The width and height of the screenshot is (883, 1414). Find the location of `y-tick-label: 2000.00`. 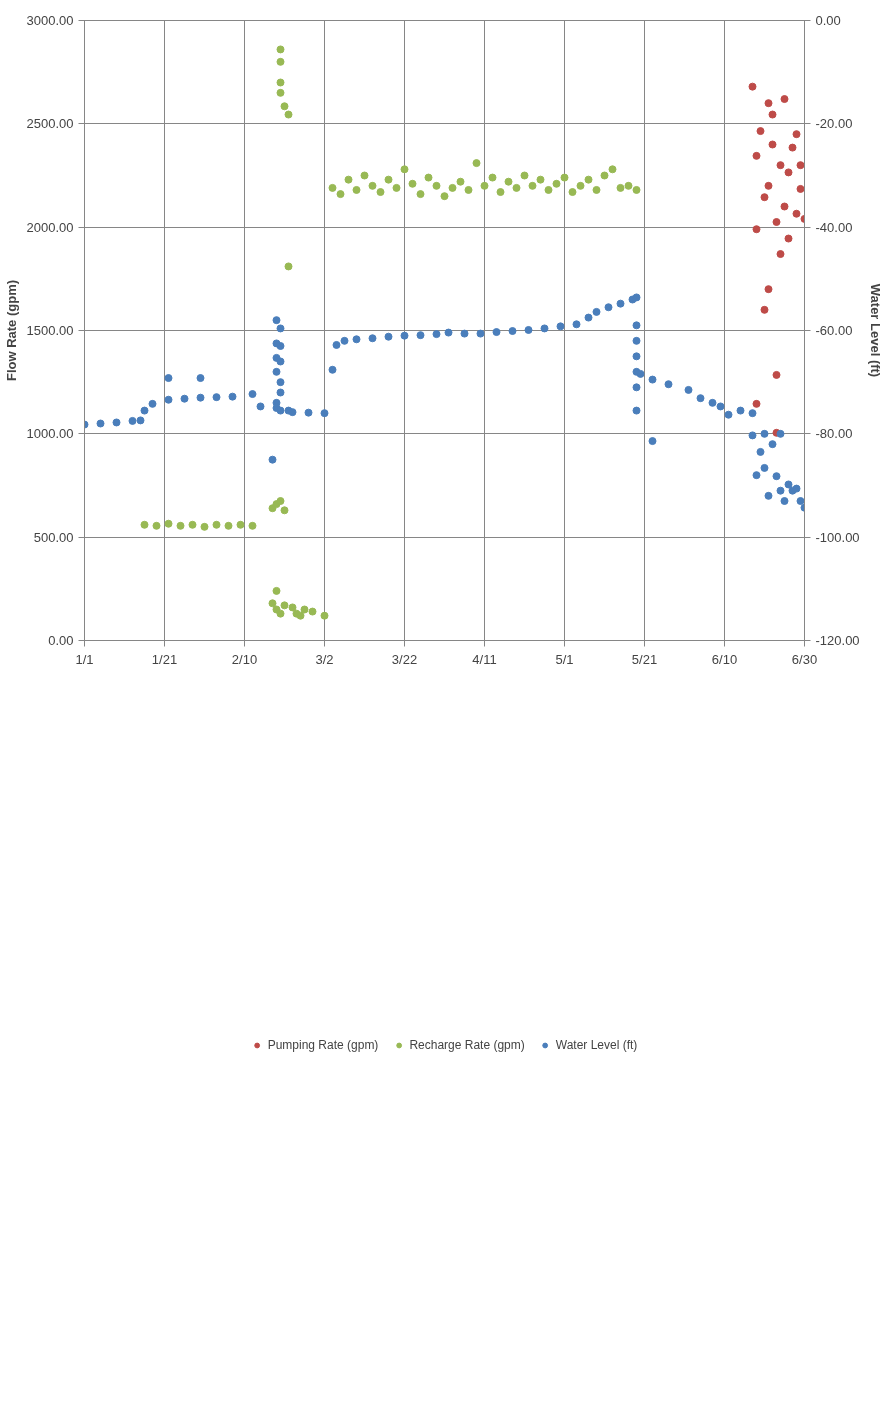

y-tick-label: 2000.00 is located at coordinates (50, 227).